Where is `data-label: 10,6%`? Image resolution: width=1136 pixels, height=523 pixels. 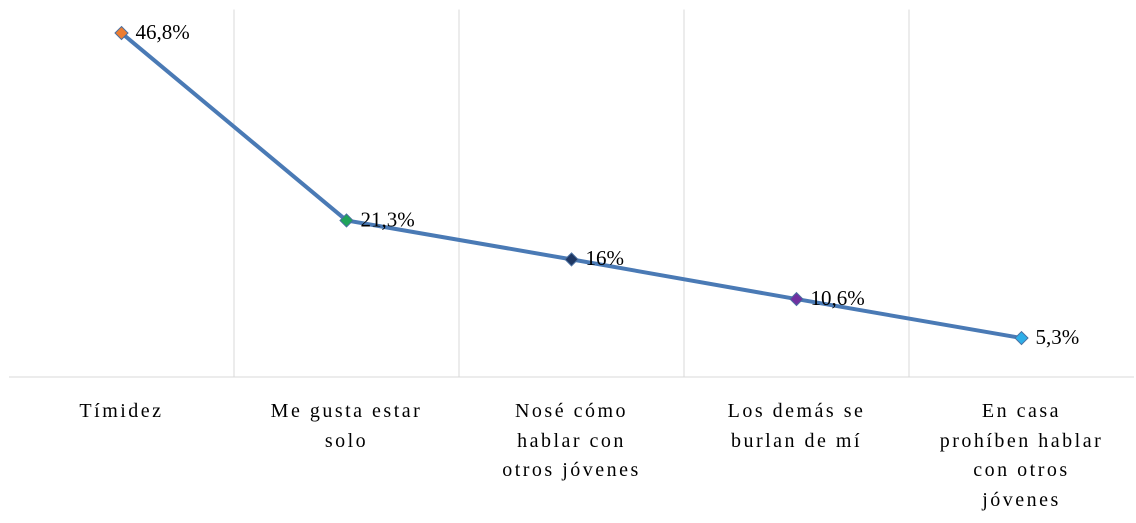
data-label: 10,6% is located at coordinates (838, 298).